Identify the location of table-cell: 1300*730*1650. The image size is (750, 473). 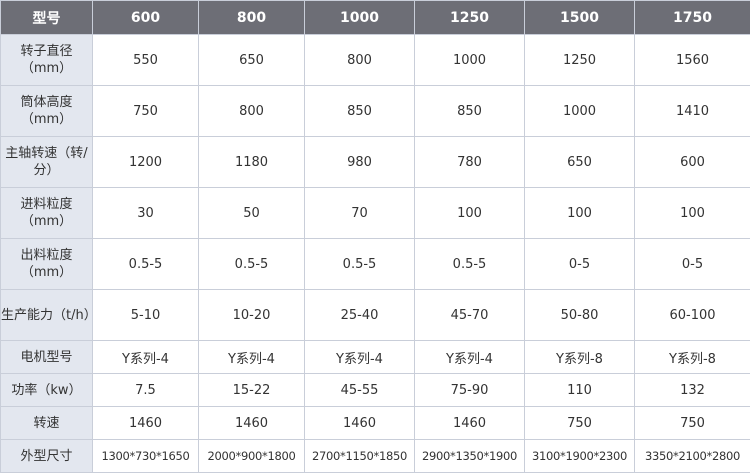
(146, 456).